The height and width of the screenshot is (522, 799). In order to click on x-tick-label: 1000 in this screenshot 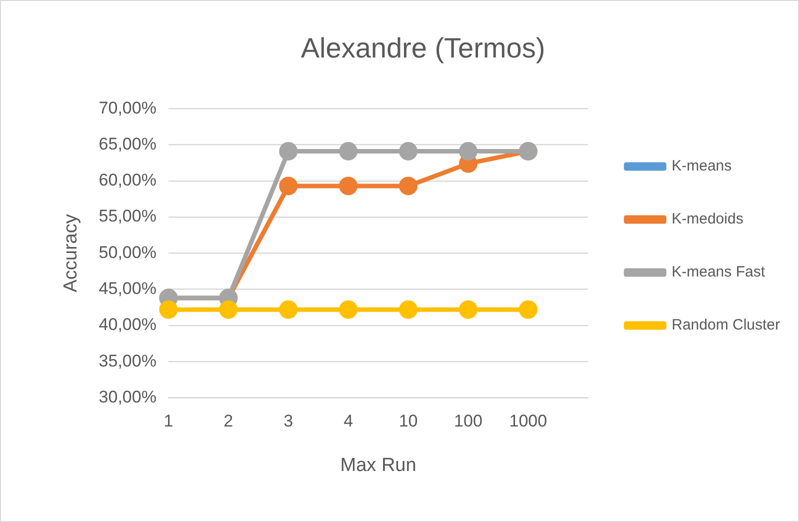, I will do `click(528, 421)`.